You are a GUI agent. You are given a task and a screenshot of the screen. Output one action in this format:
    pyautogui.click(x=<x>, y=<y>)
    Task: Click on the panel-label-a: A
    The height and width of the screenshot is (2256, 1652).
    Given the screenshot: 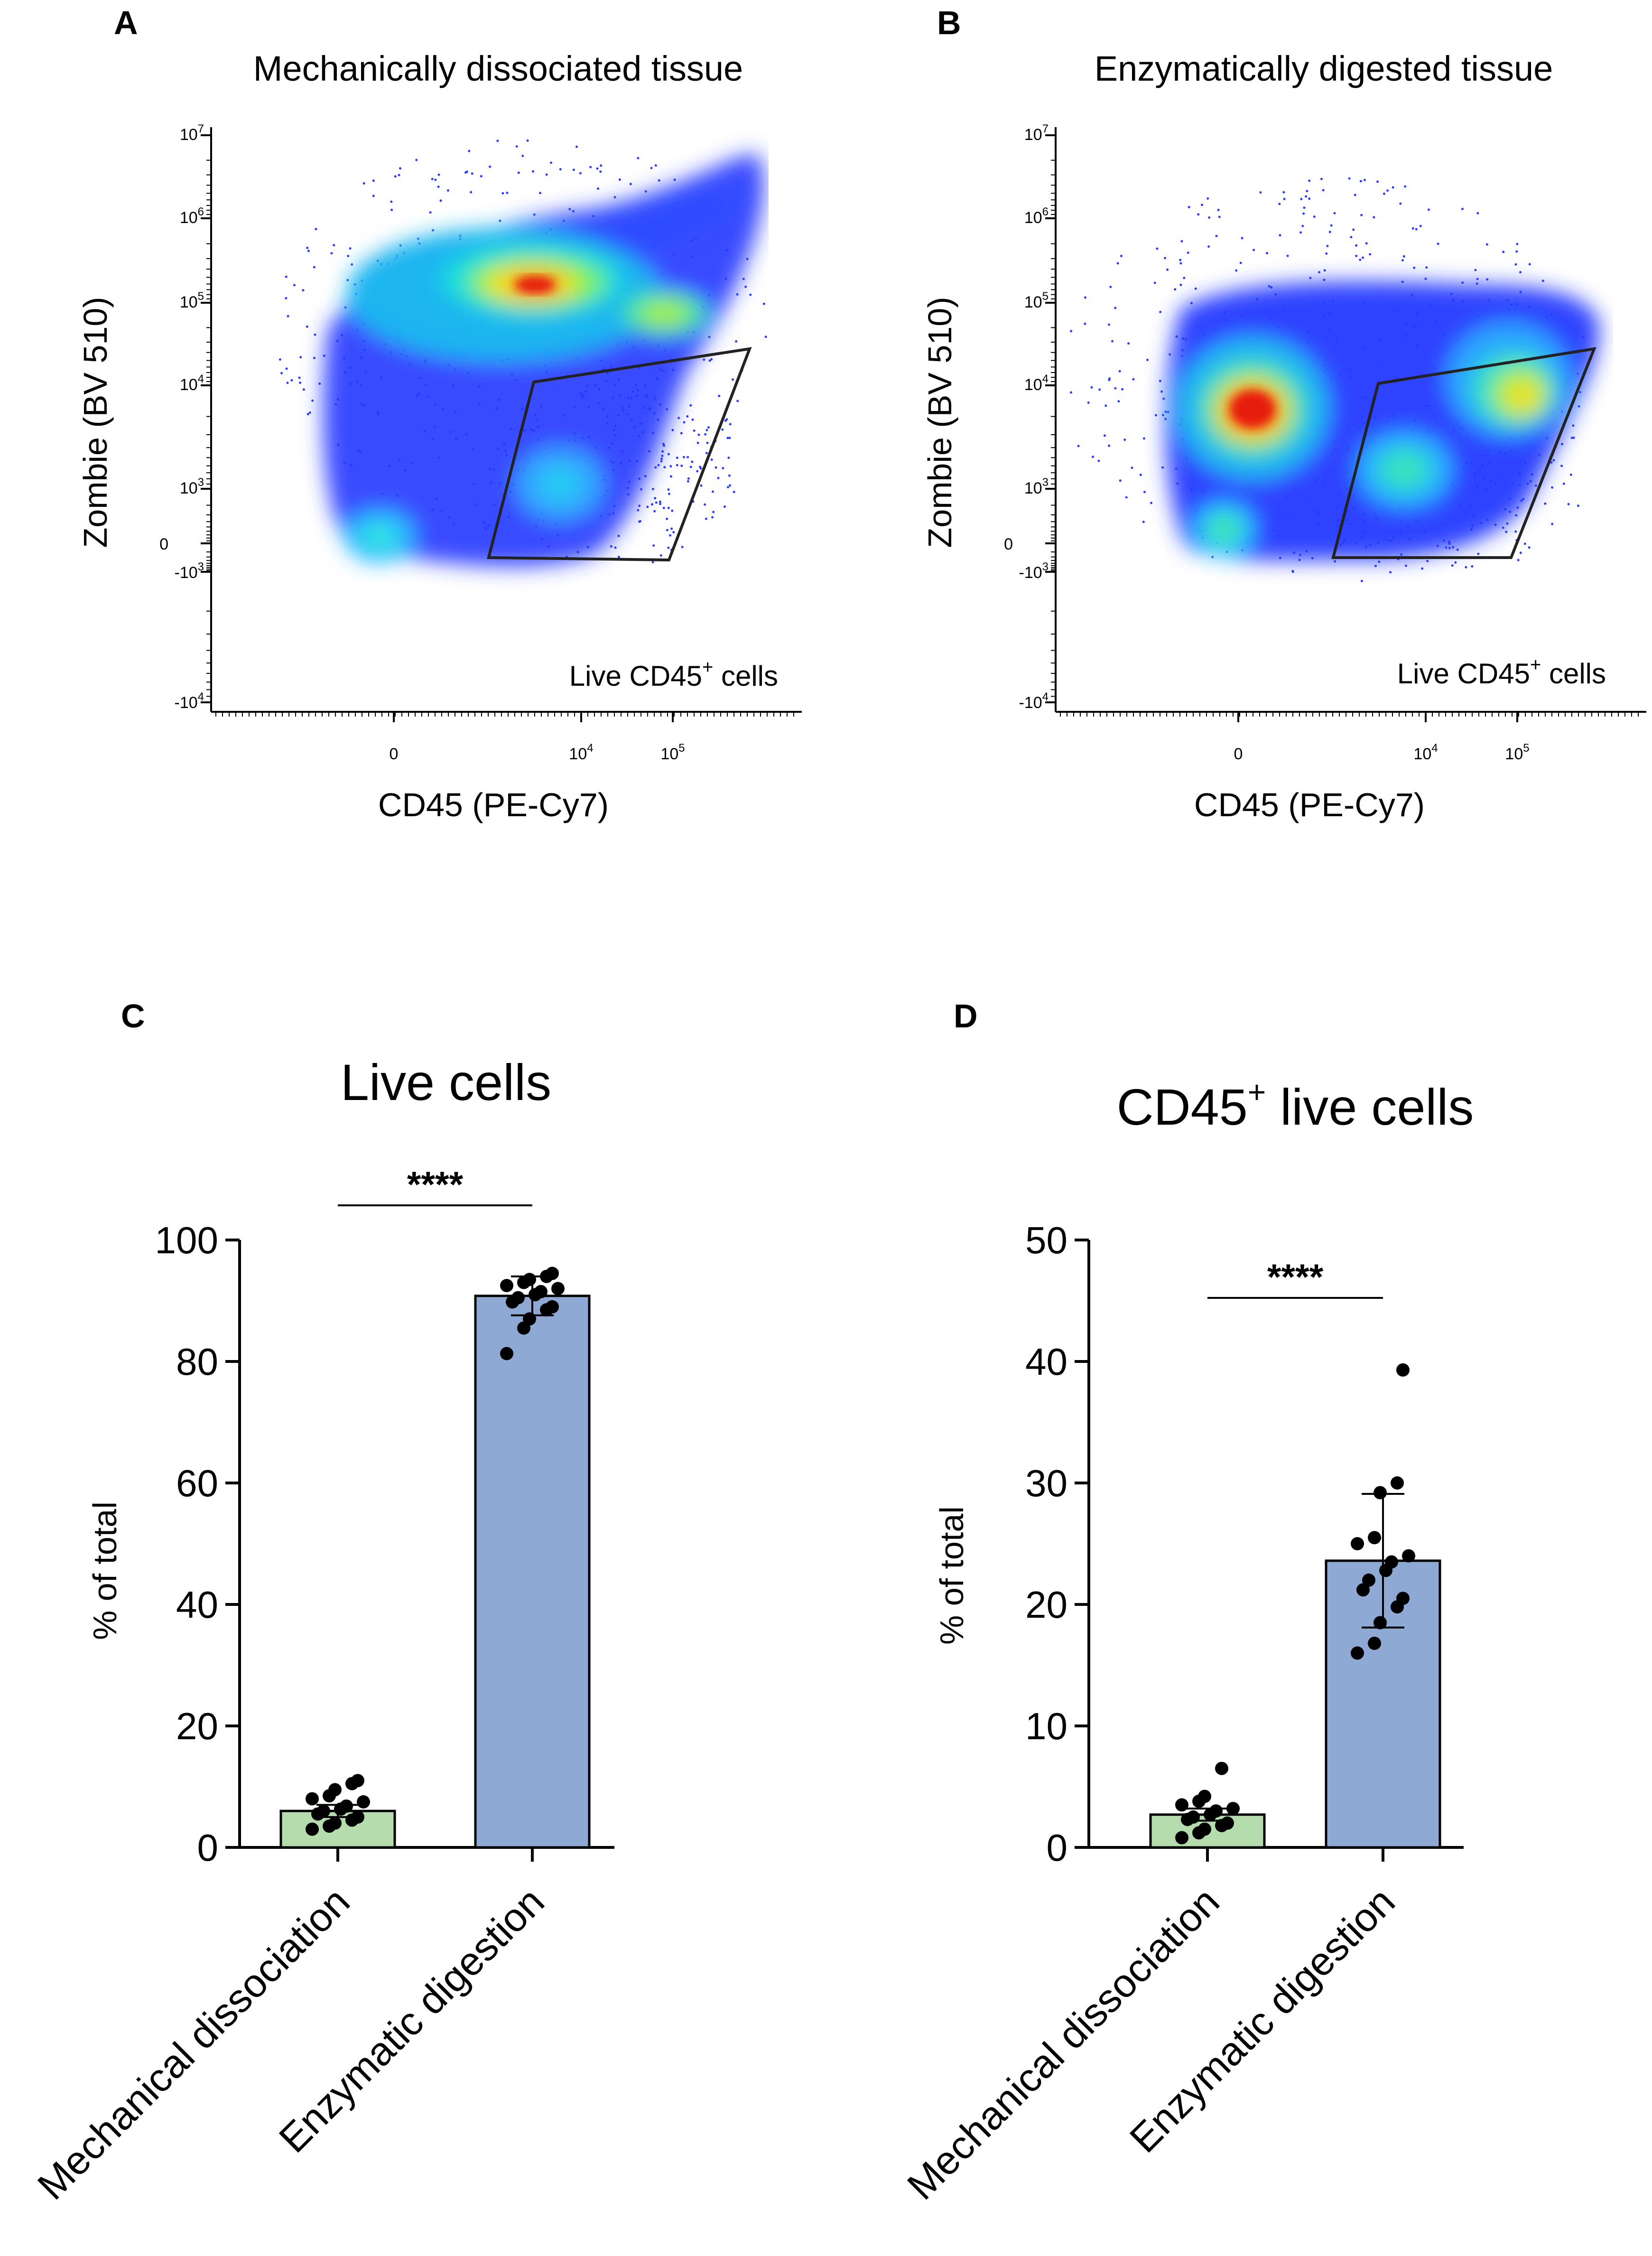 What is the action you would take?
    pyautogui.click(x=126, y=22)
    